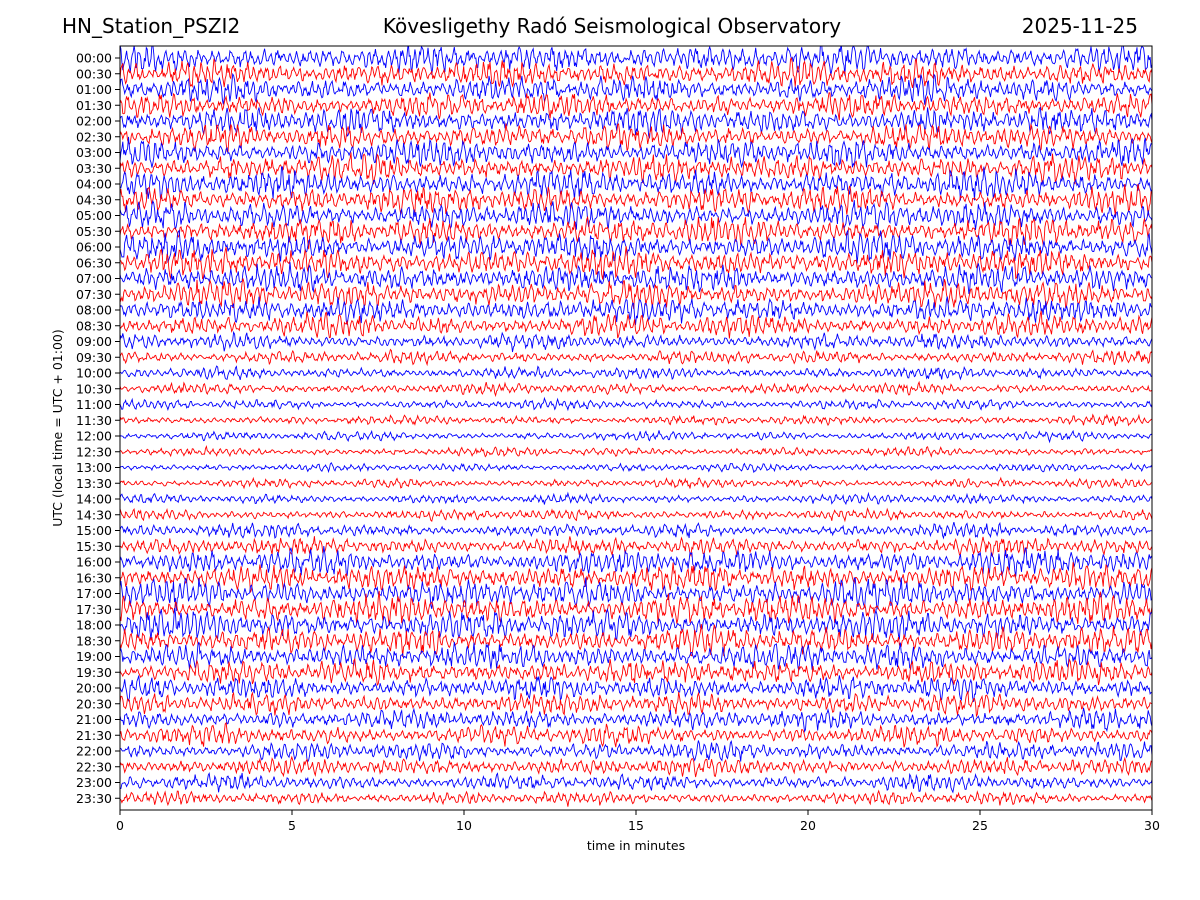 This screenshot has height=900, width=1200. Describe the element at coordinates (94, 798) in the screenshot. I see `y-tick-label: 23:30` at that location.